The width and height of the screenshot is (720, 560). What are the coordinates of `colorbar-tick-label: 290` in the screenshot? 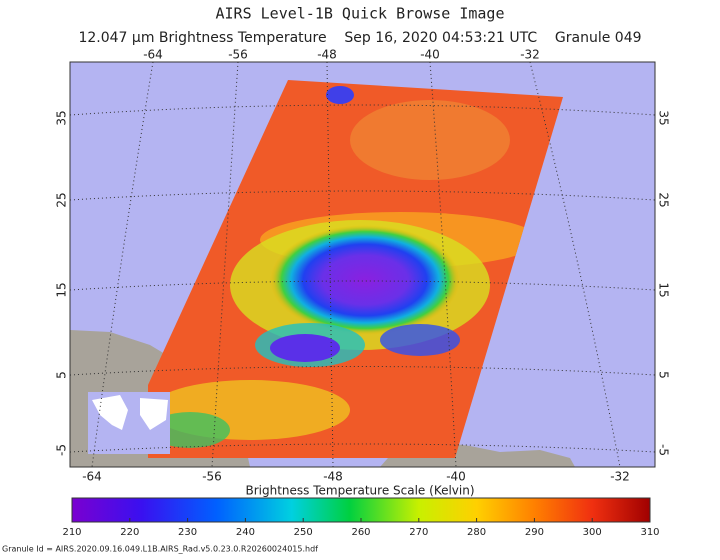 It's located at (534, 532).